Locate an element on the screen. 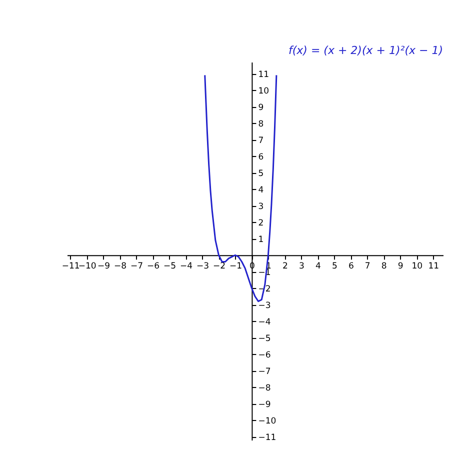  x-tick-label: 7 is located at coordinates (367, 267).